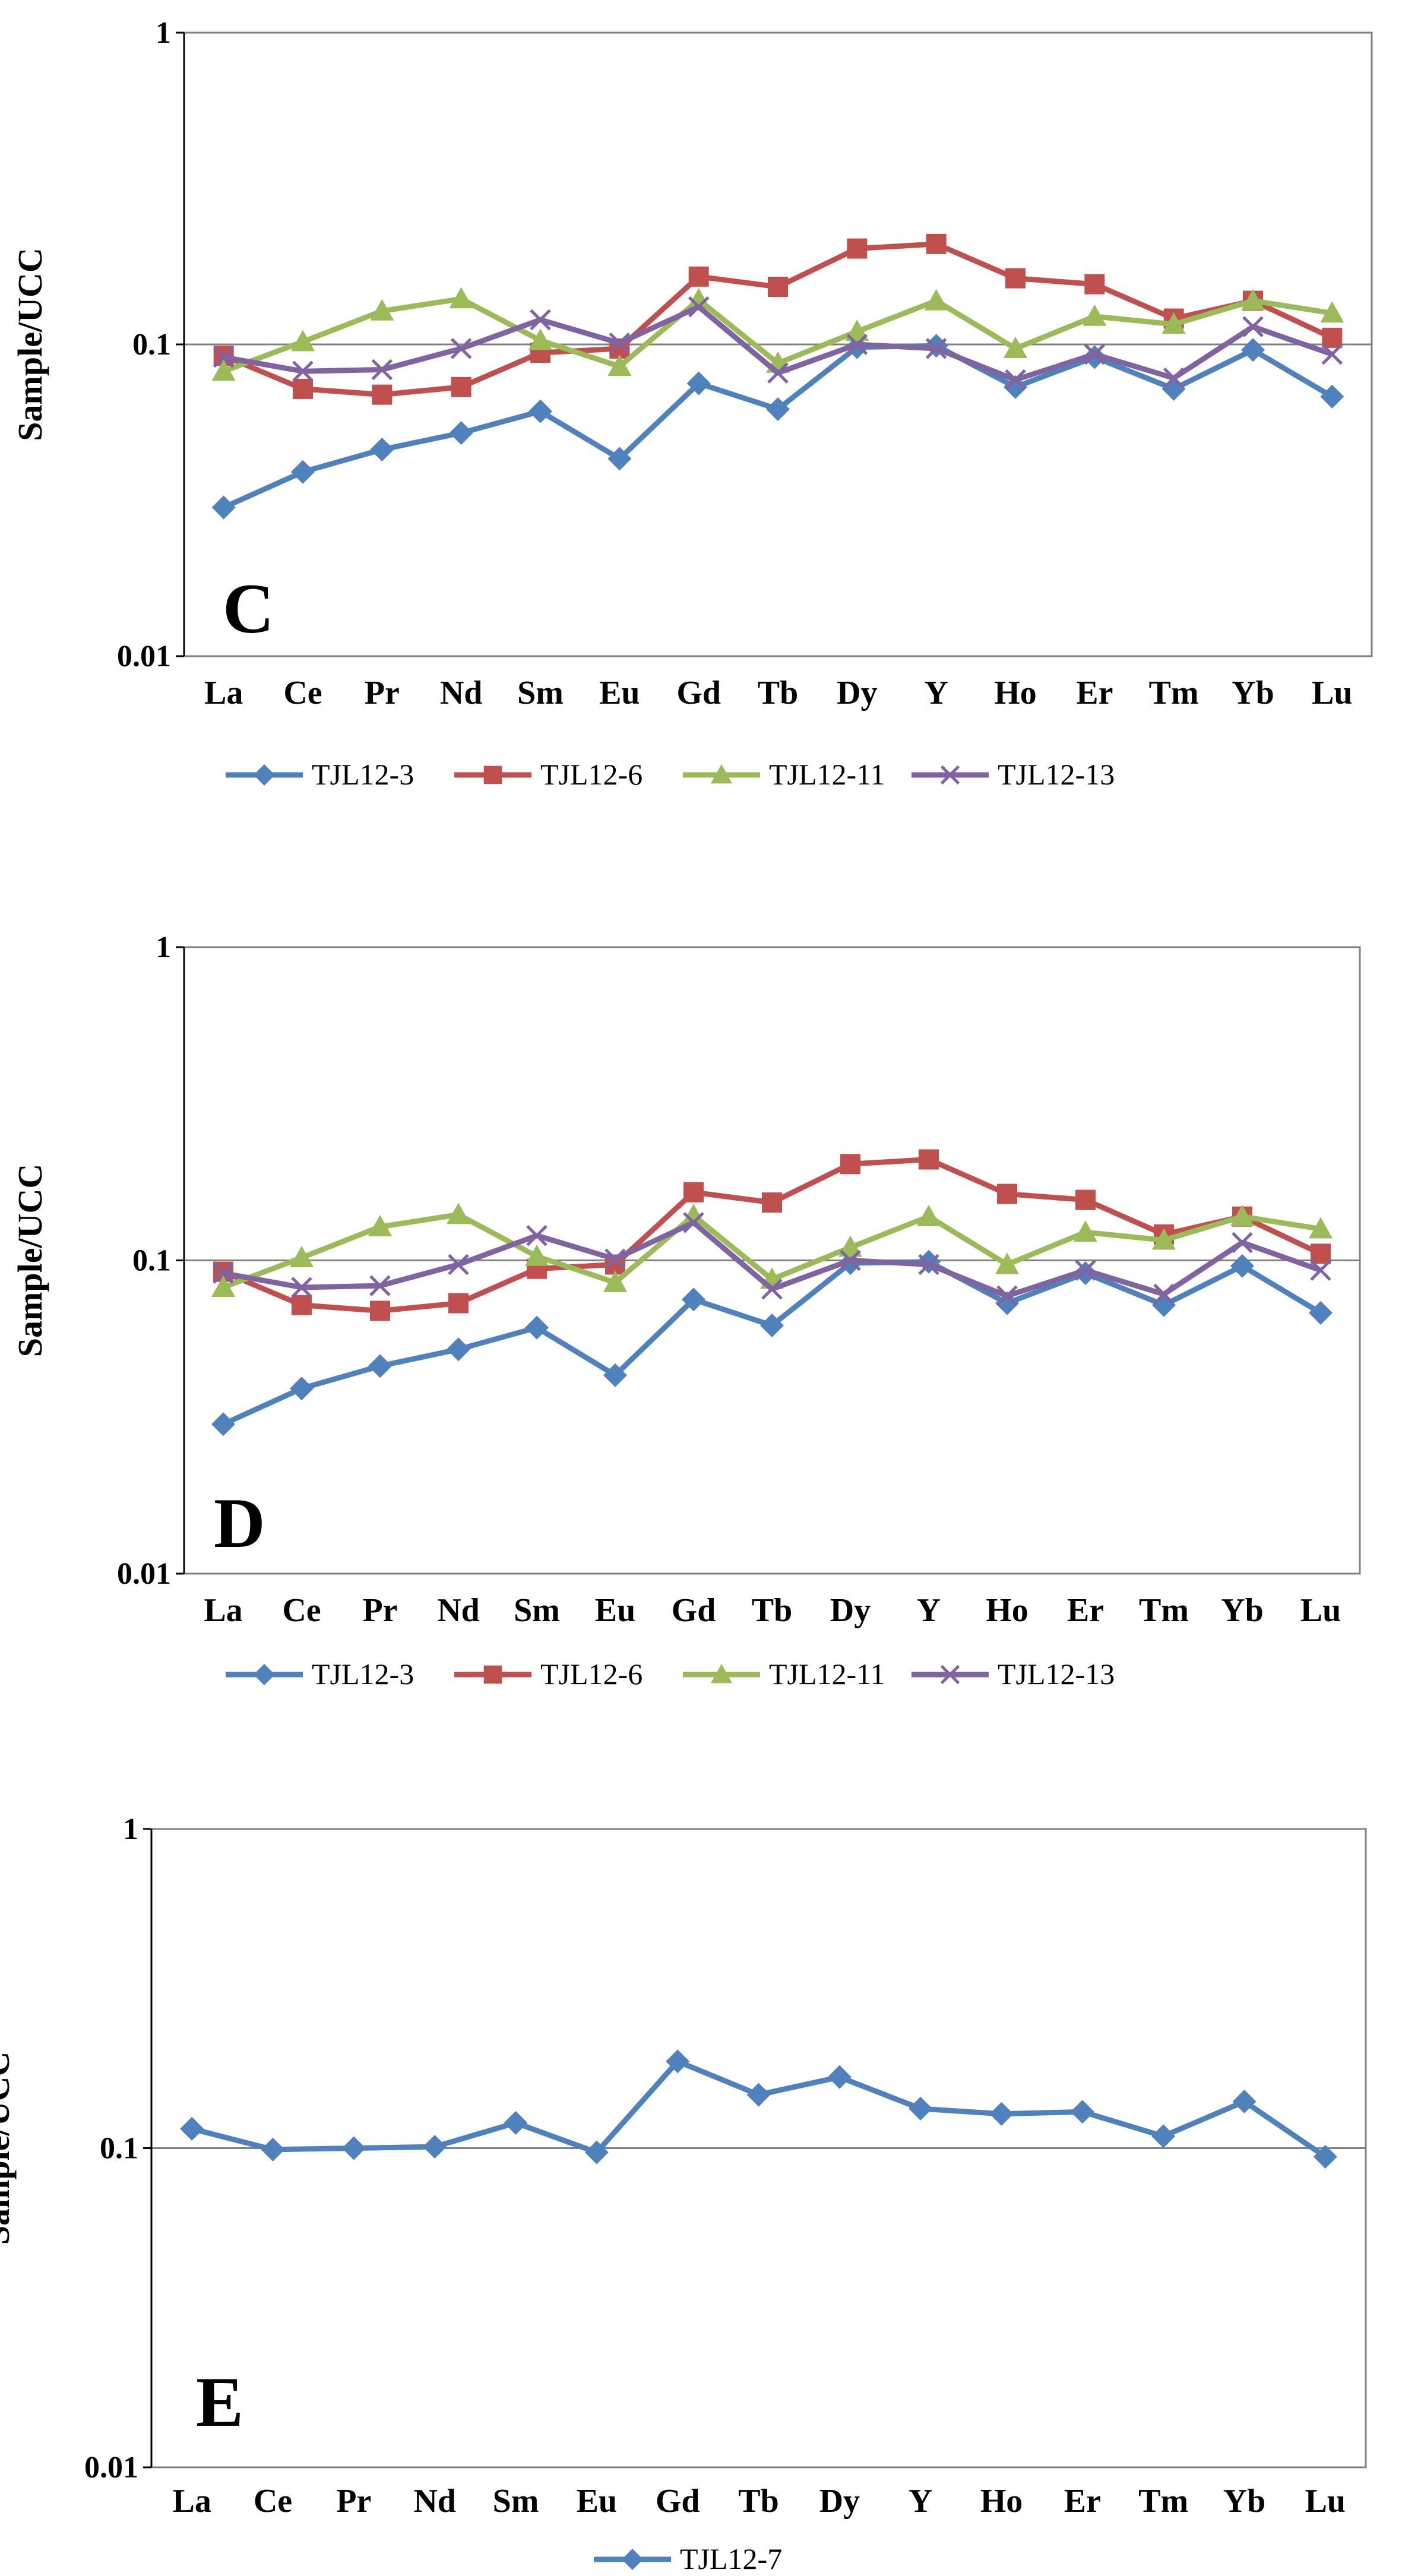  I want to click on y-tick-label: 0.1, so click(119, 2149).